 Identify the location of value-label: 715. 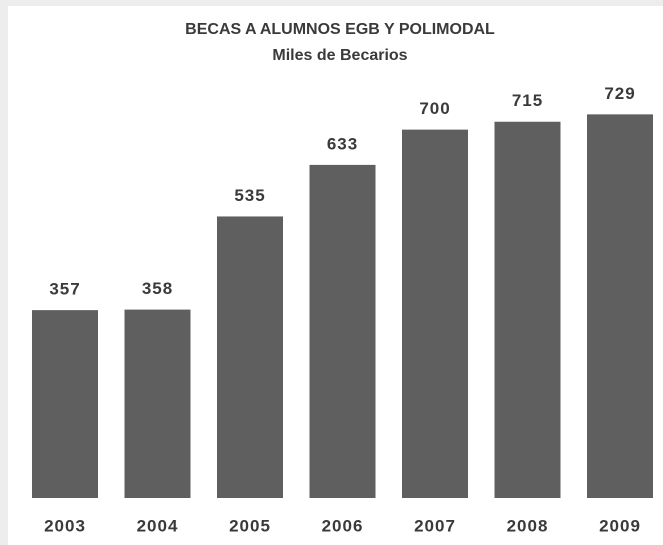
(527, 100).